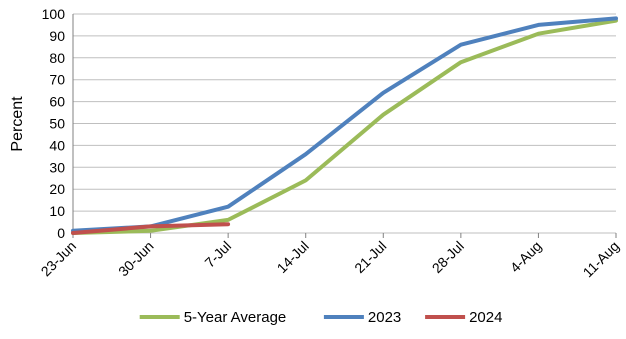 Image resolution: width=626 pixels, height=339 pixels. Describe the element at coordinates (61, 233) in the screenshot. I see `y-tick-label: 0` at that location.